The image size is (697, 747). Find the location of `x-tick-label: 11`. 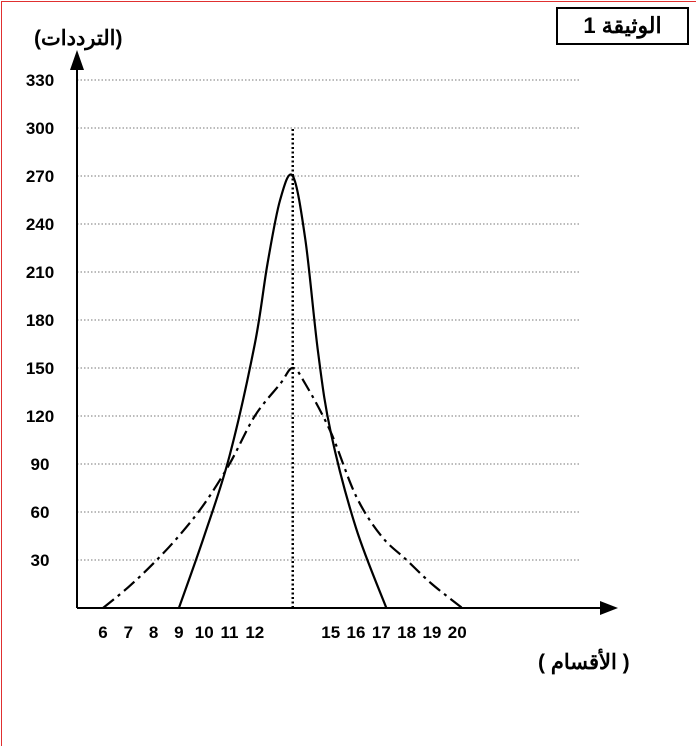

x-tick-label: 11 is located at coordinates (230, 632).